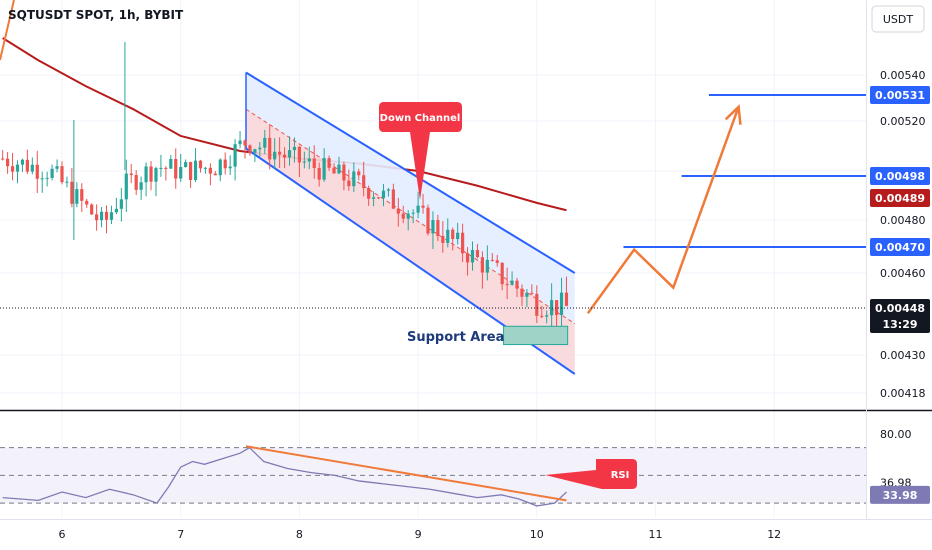 The width and height of the screenshot is (932, 550). What do you see at coordinates (900, 495) in the screenshot?
I see `rsi-value-label: 33.98` at bounding box center [900, 495].